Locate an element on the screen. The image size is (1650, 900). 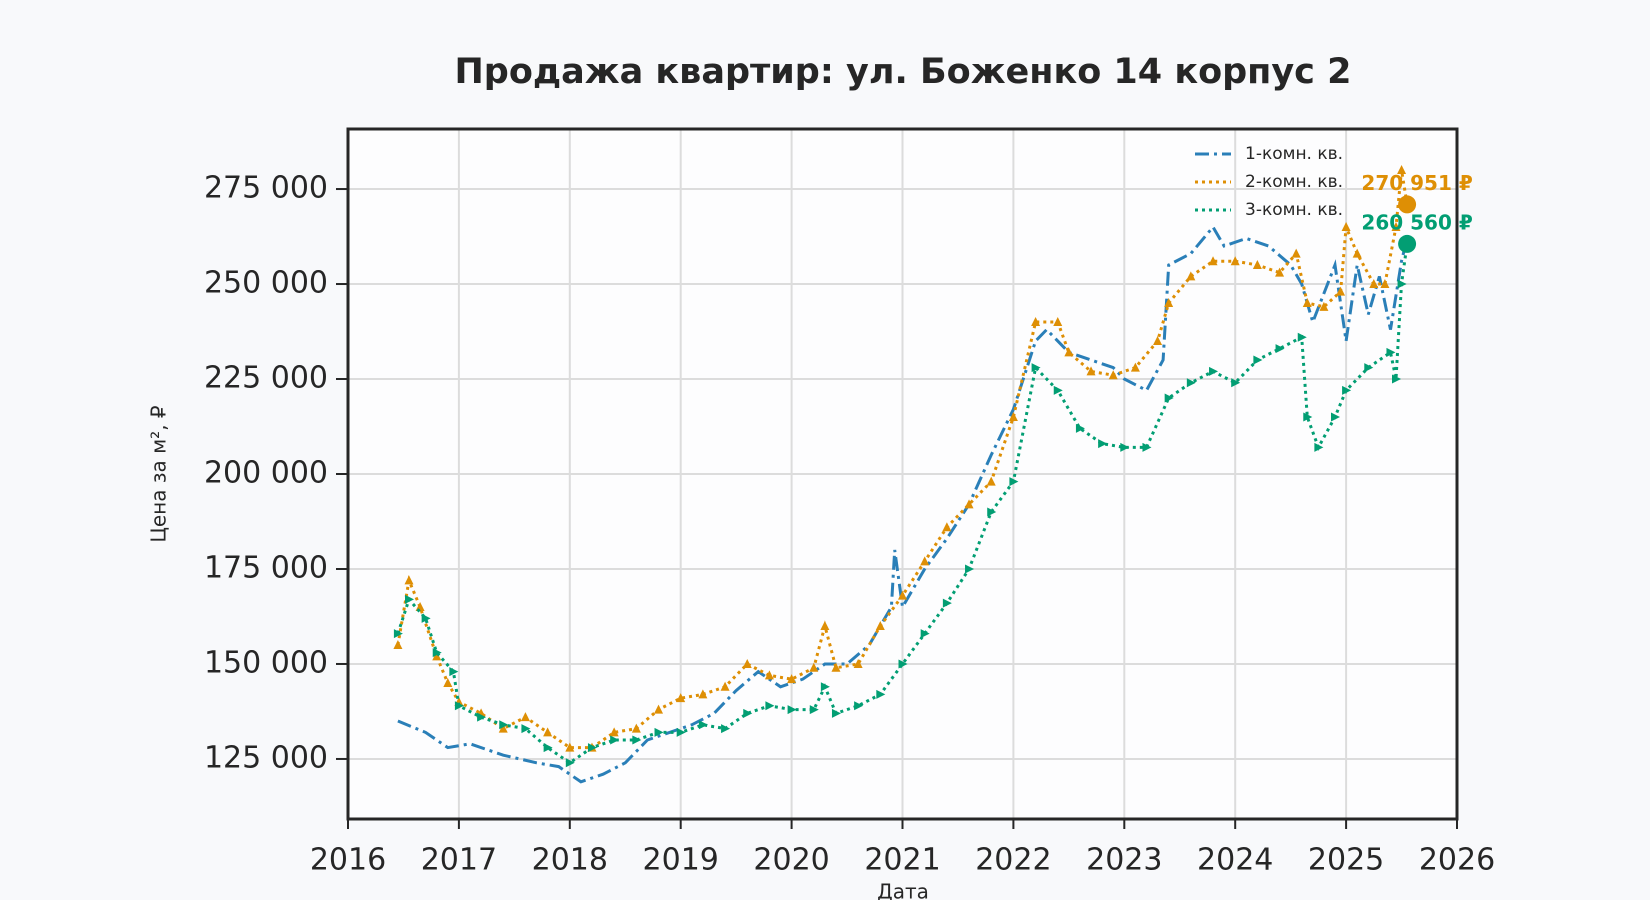
x-axis-label: Дата is located at coordinates (903, 890).